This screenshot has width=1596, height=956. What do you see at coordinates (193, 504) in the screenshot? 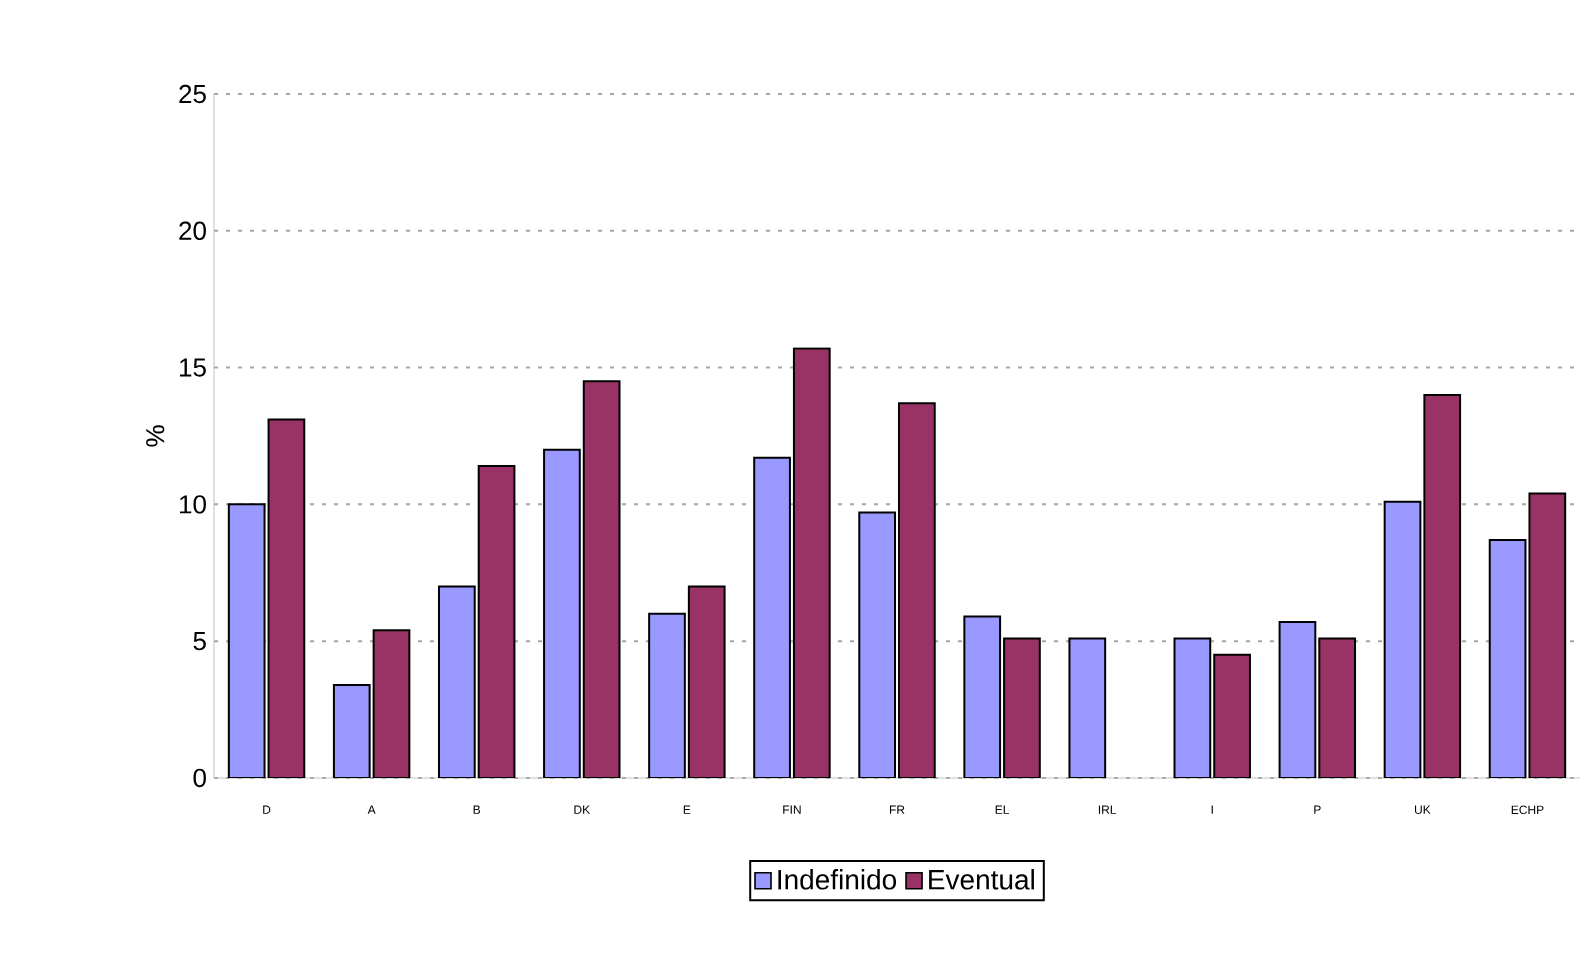
I see `y-tick-label: 10` at bounding box center [193, 504].